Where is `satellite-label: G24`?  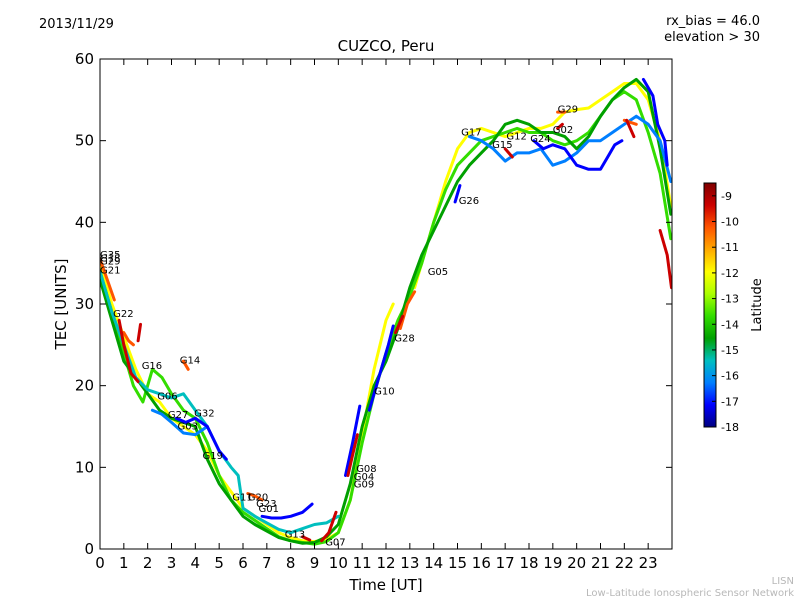 satellite-label: G24 is located at coordinates (540, 139).